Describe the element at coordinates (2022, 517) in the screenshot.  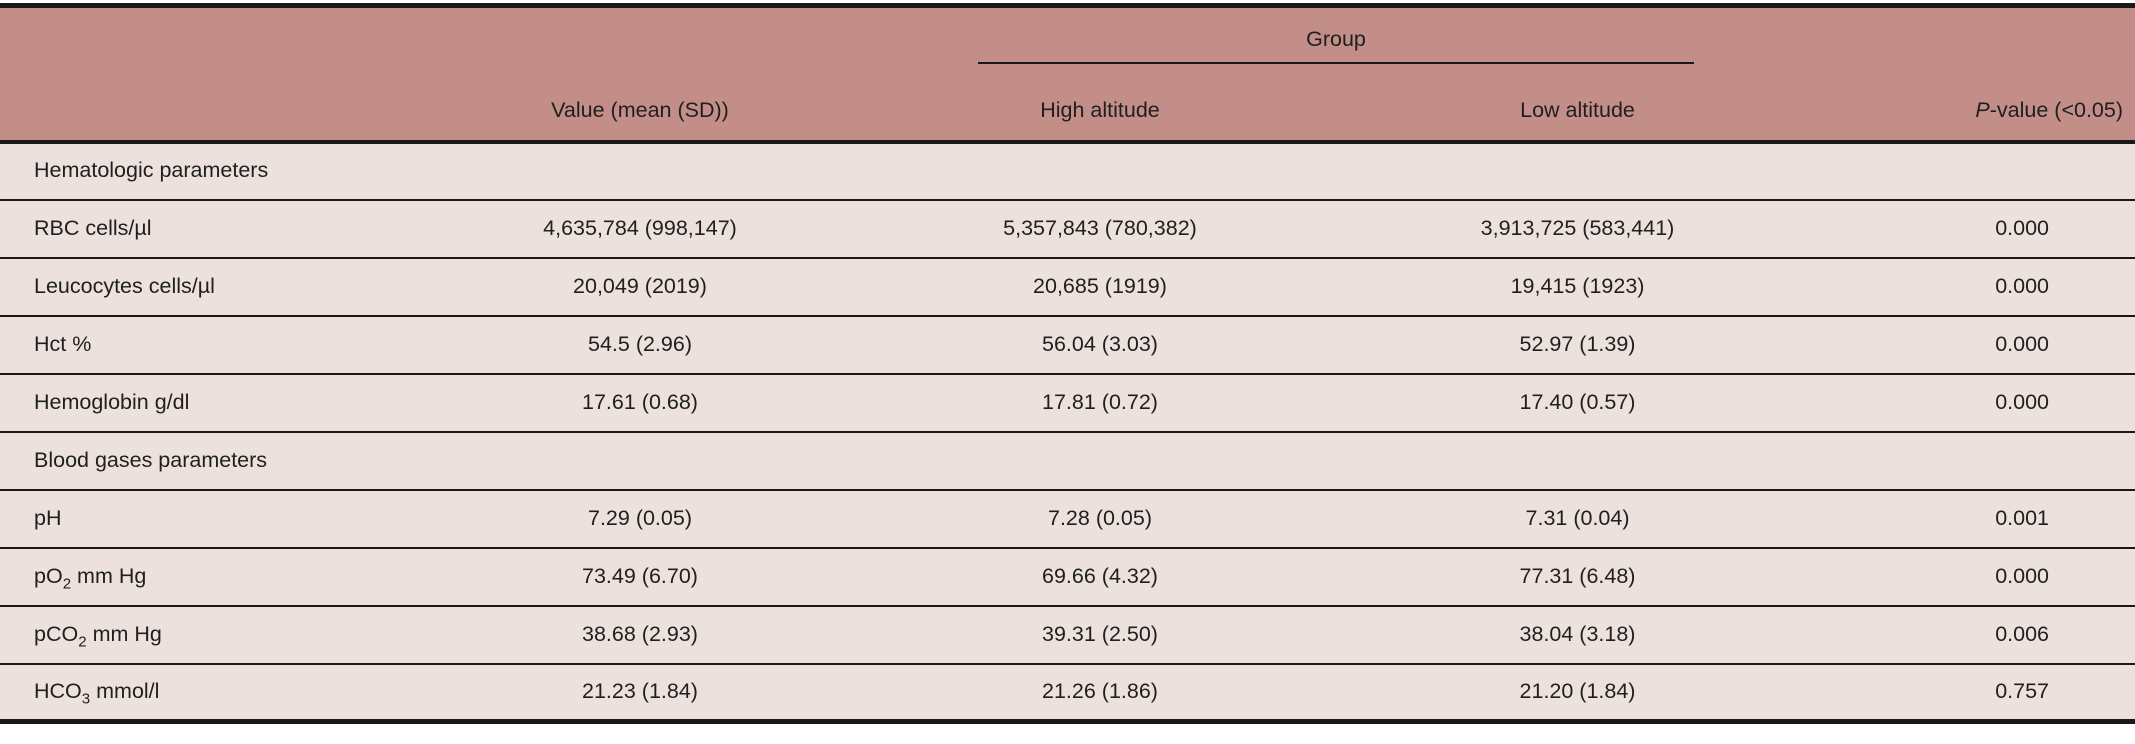
I see `p-value-cell: 0.001` at that location.